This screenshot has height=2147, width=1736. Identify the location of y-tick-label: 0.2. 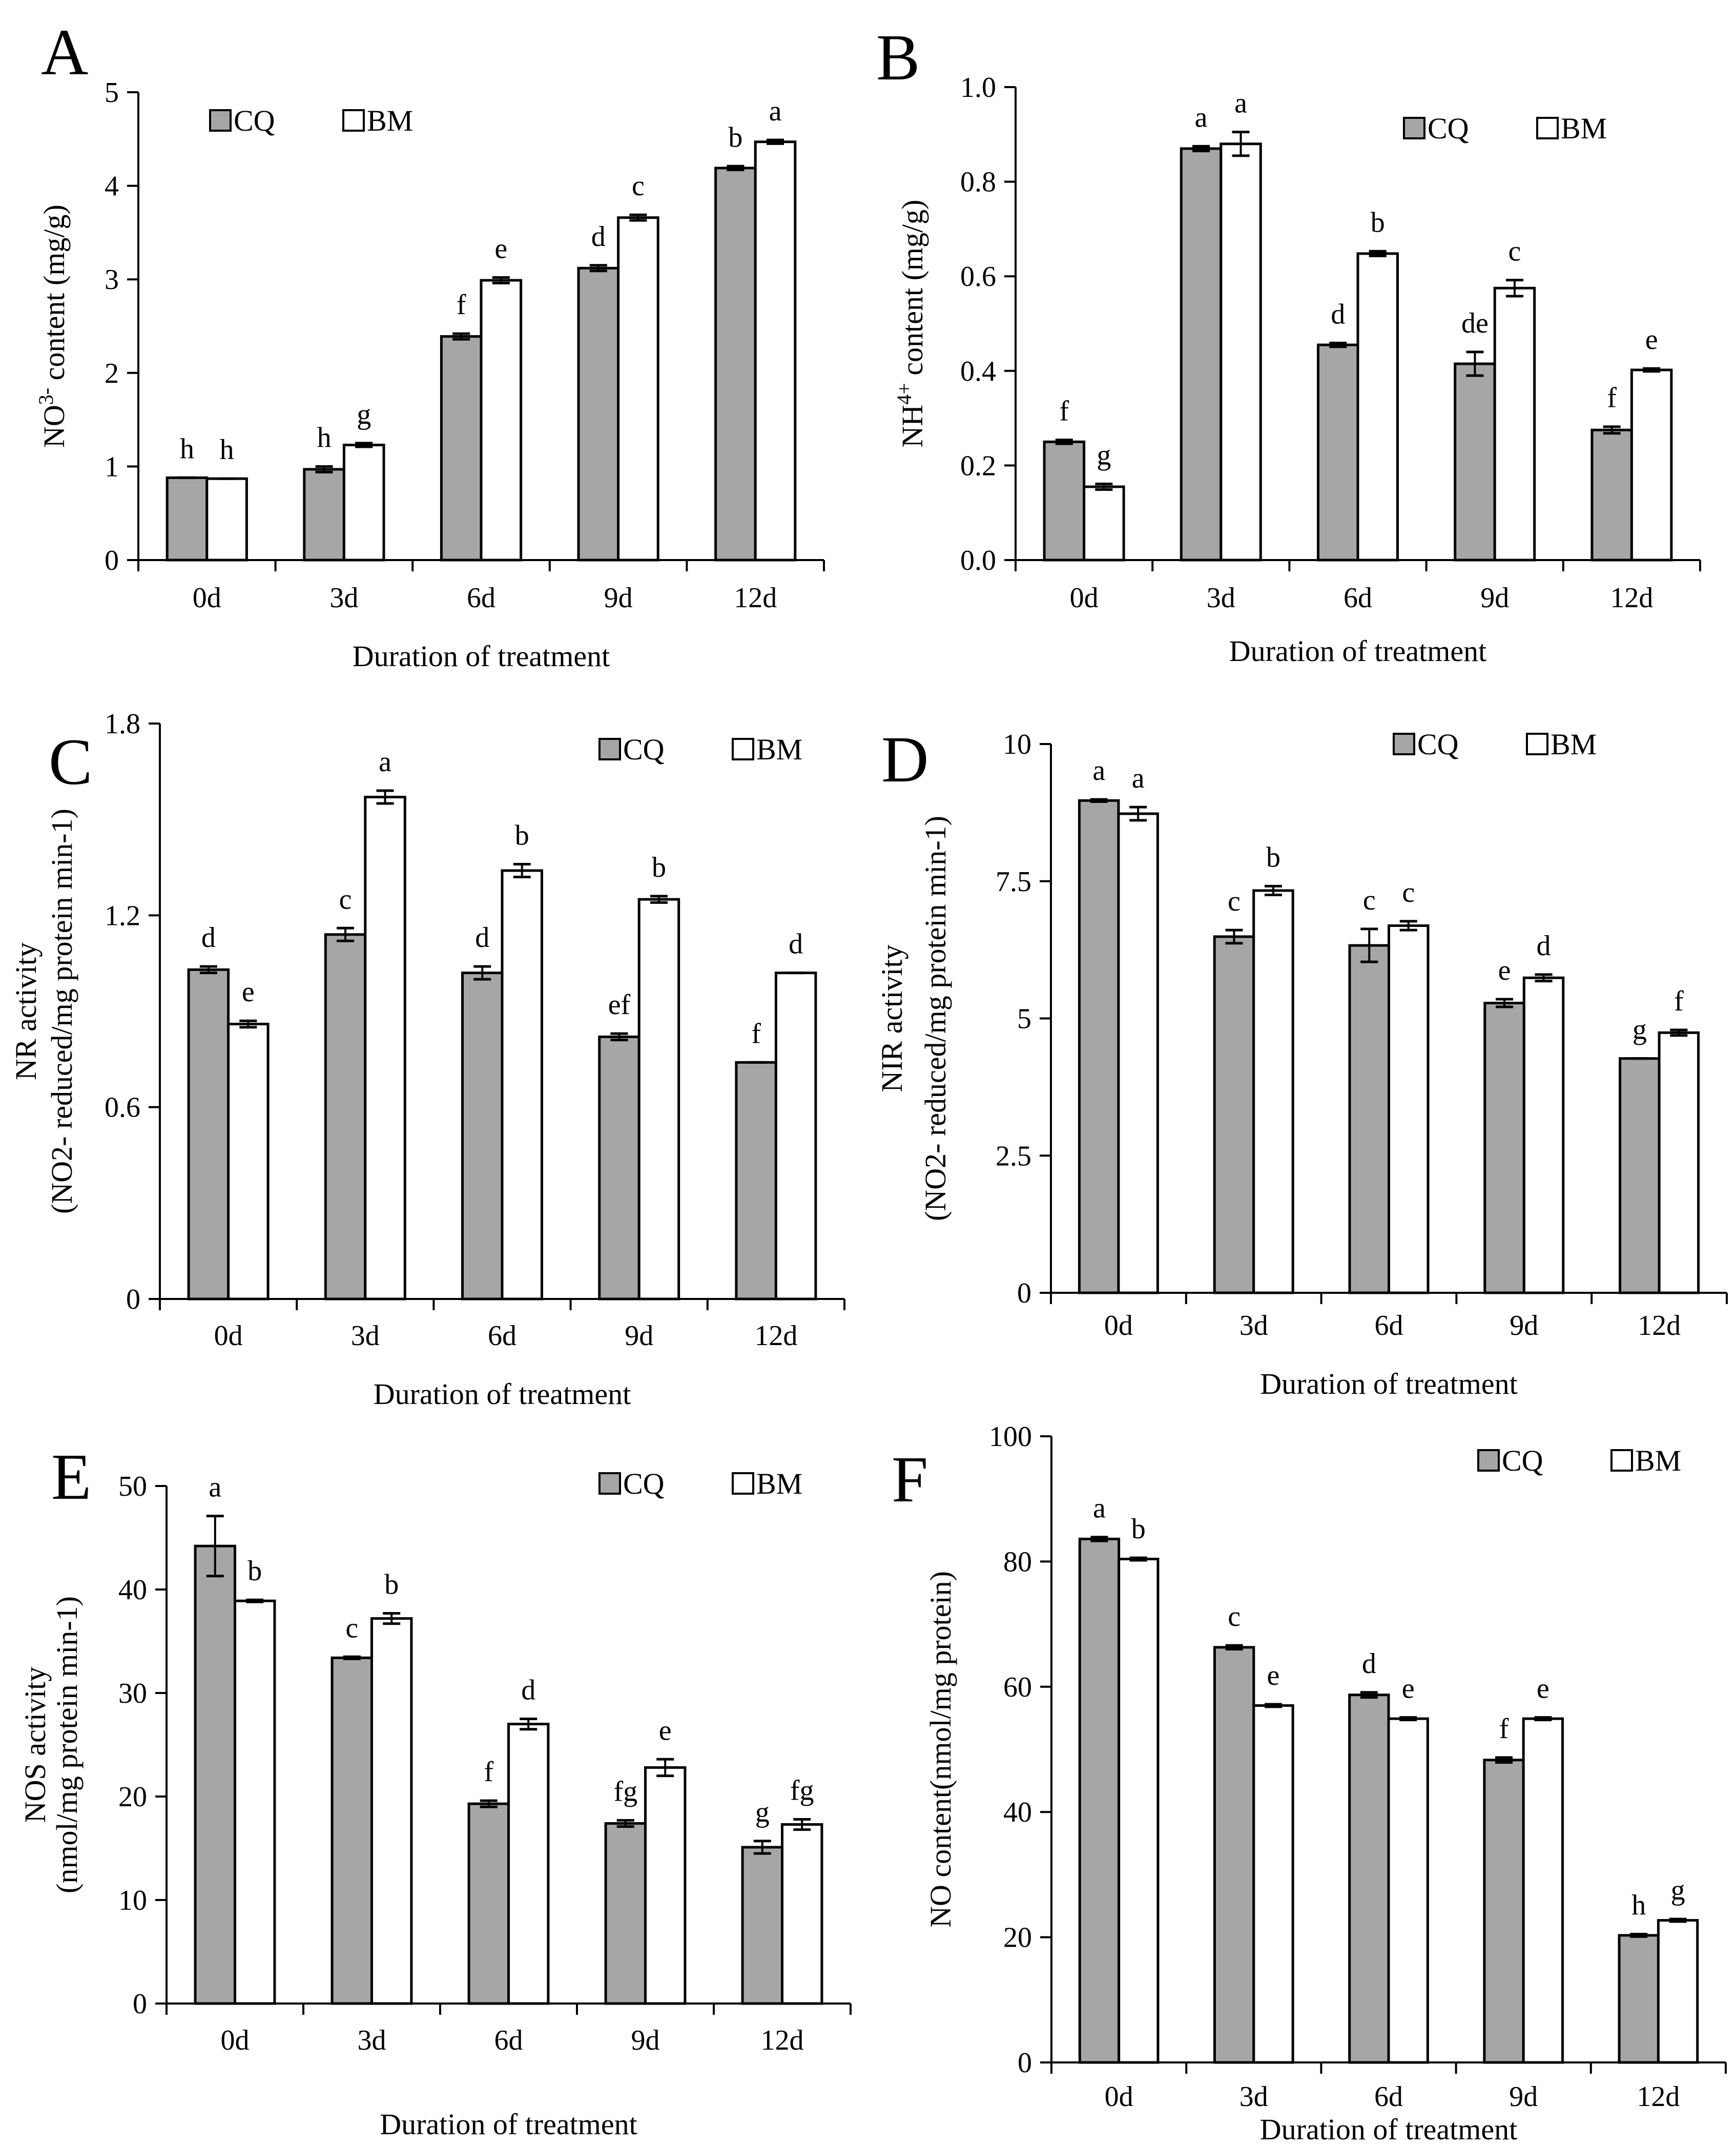
(978, 466).